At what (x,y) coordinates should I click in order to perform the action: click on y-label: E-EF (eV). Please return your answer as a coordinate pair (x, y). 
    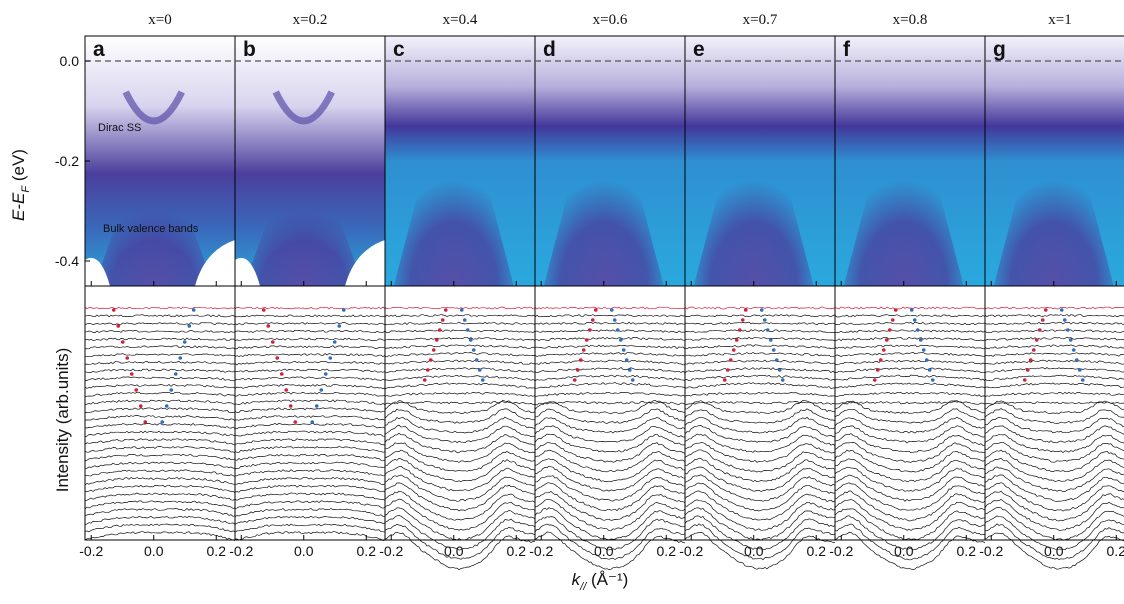
    Looking at the image, I should click on (20, 185).